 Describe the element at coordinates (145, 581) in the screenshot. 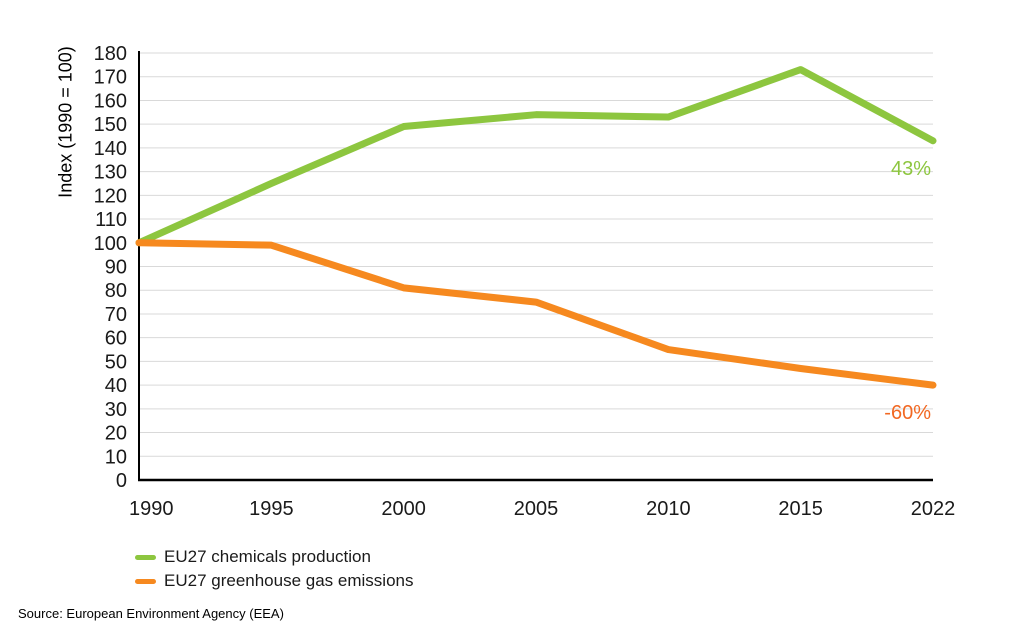

I see `legend-swatch-orange` at that location.